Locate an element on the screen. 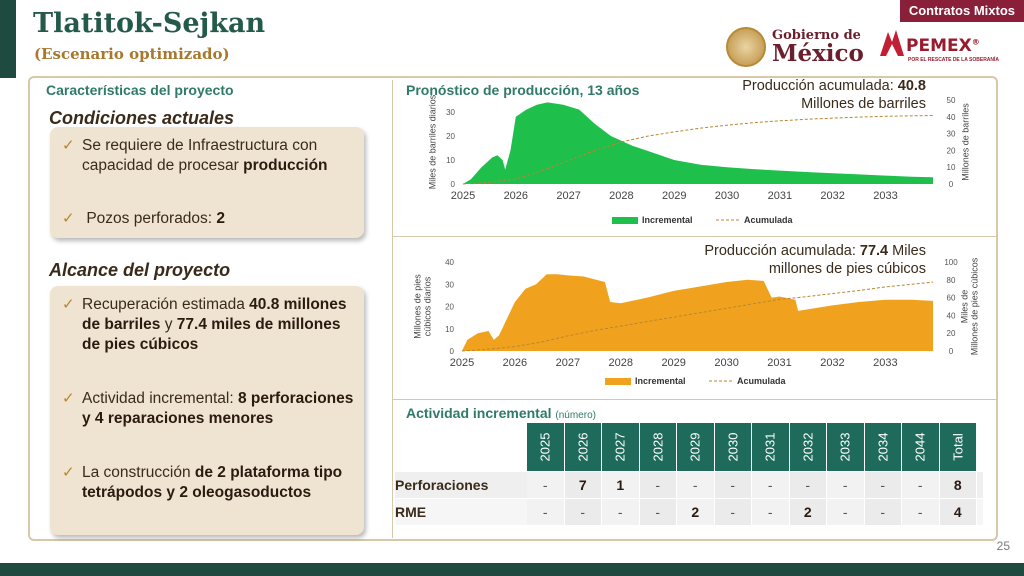 This screenshot has width=1024, height=576. y-tick-label: 20 is located at coordinates (449, 307).